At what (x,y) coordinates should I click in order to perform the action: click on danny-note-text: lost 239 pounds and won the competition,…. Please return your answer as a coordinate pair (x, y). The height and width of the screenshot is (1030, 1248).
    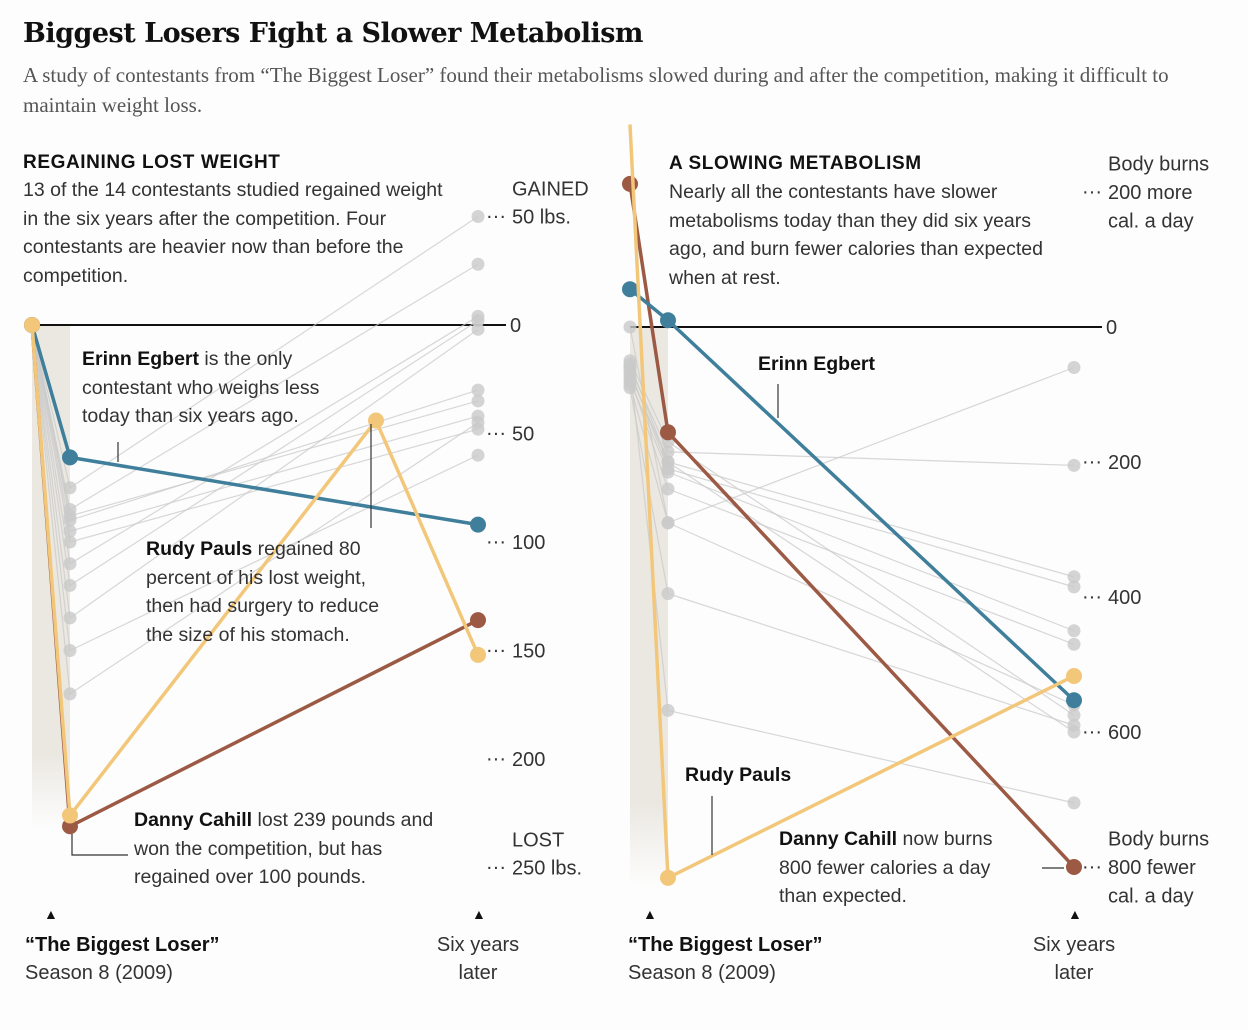
    Looking at the image, I should click on (284, 848).